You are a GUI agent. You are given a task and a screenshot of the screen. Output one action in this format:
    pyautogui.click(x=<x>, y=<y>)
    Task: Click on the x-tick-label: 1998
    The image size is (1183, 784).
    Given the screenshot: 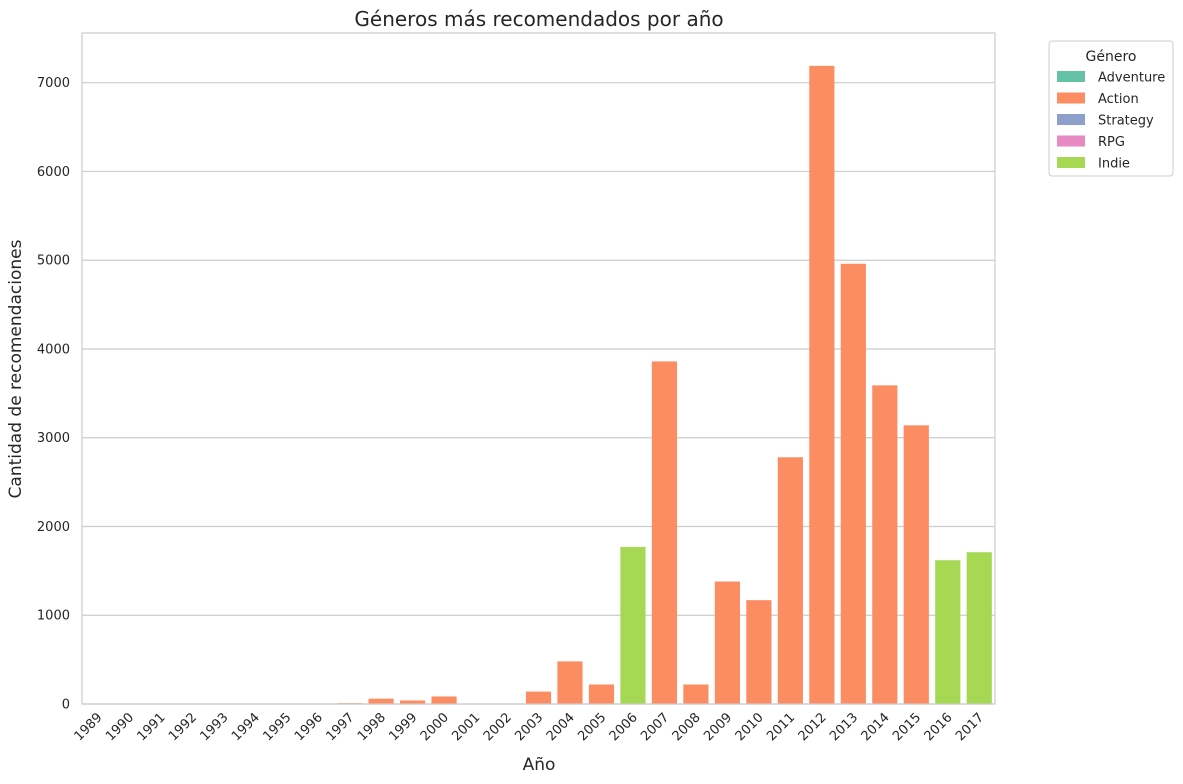 What is the action you would take?
    pyautogui.click(x=372, y=727)
    